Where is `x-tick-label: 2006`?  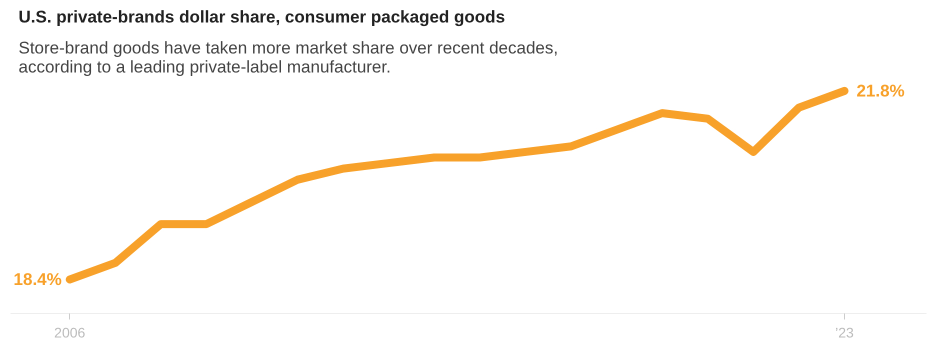
x-tick-label: 2006 is located at coordinates (70, 332).